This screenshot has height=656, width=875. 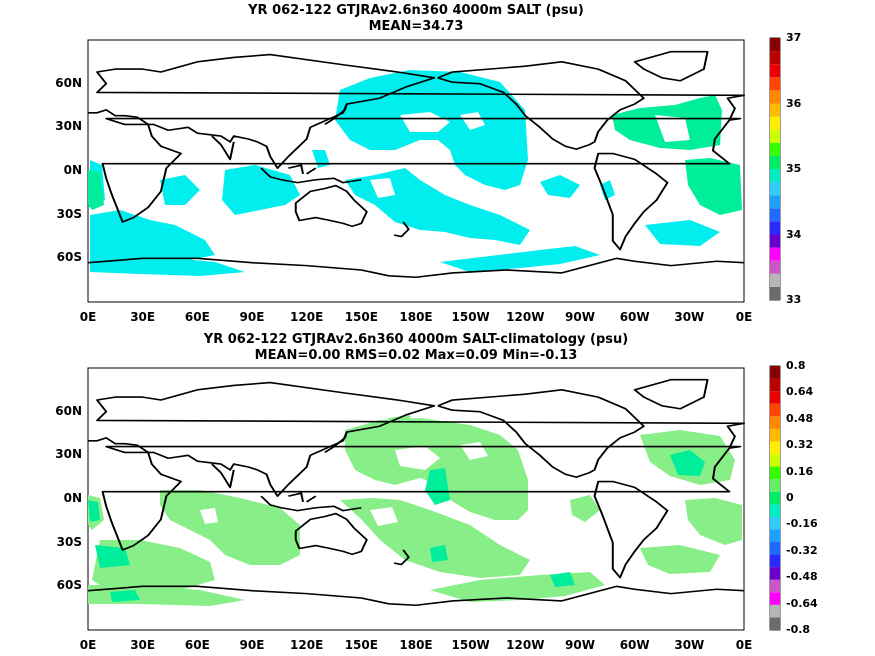 What do you see at coordinates (68, 454) in the screenshot?
I see `panel2-lat-label: 30N` at bounding box center [68, 454].